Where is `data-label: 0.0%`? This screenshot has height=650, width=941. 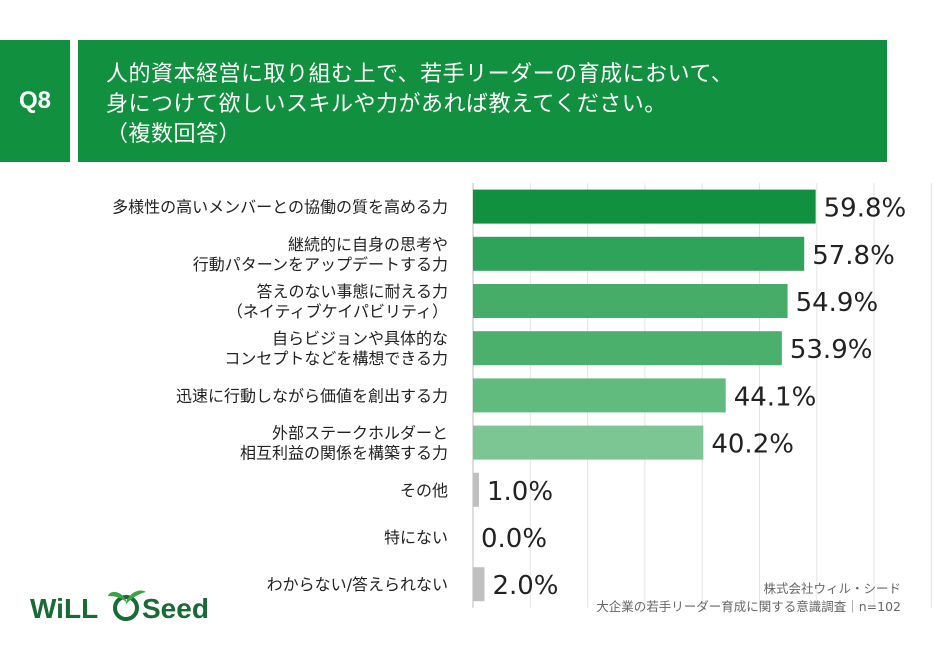
data-label: 0.0% is located at coordinates (514, 539).